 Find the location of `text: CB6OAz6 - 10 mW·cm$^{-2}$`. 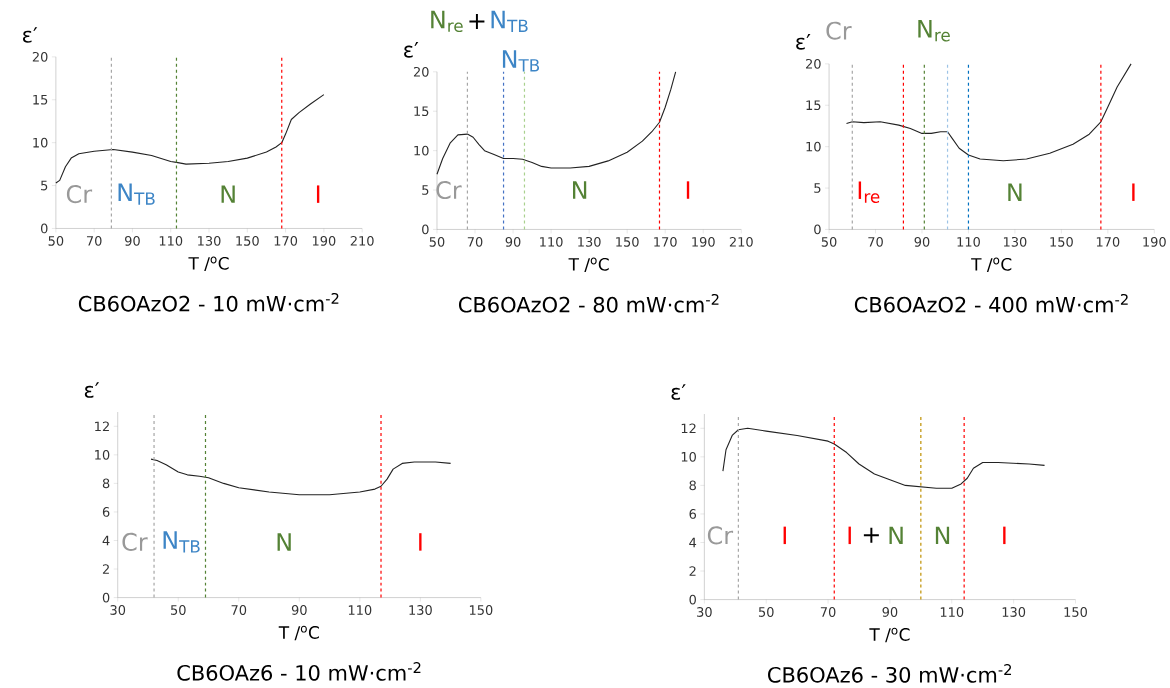

text: CB6OAz6 - 10 mW·cm$^{-2}$ is located at coordinates (299, 671).